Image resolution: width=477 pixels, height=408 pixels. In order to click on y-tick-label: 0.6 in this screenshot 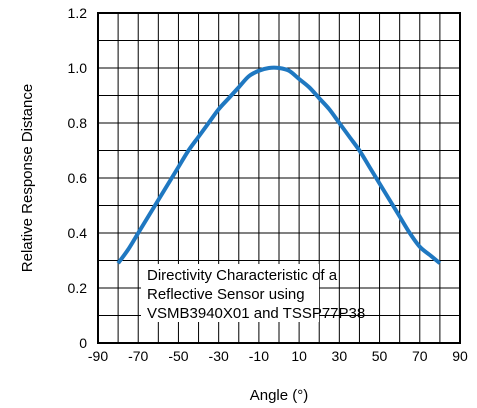, I will do `click(78, 178)`.